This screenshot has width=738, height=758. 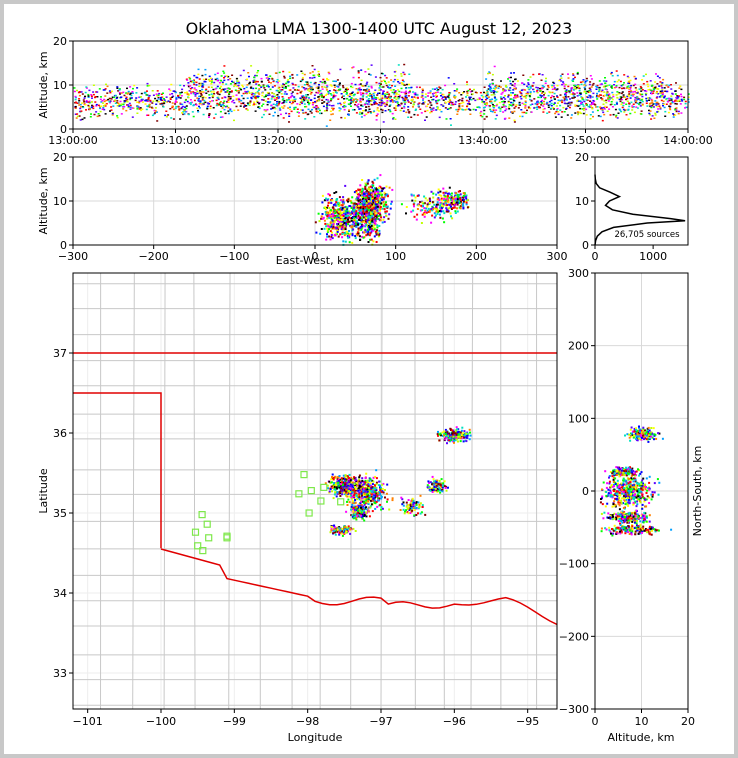 I want to click on altitude-tick-label: 10, so click(x=60, y=85).